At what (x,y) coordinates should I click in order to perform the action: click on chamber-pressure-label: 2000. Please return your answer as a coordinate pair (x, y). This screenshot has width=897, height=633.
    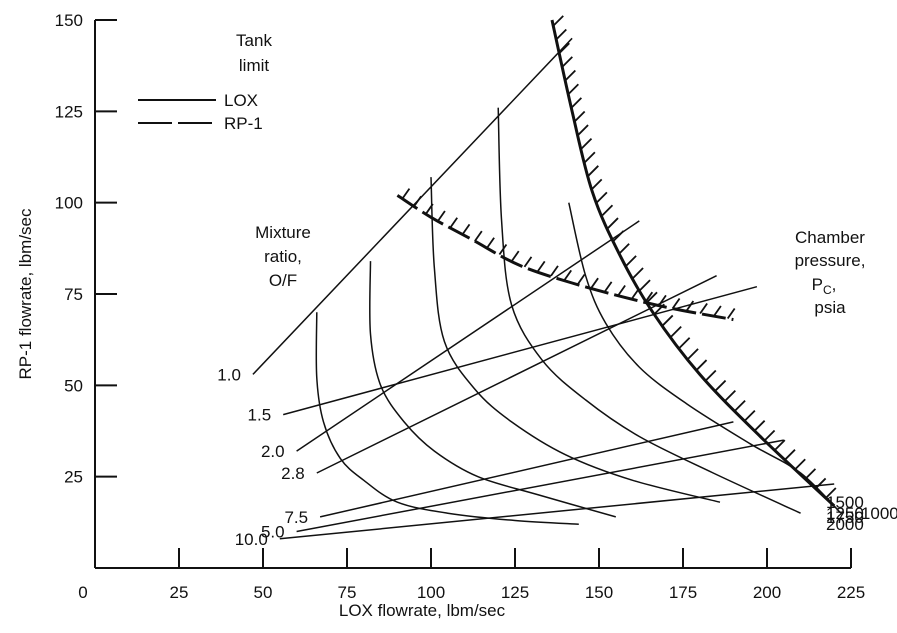
    Looking at the image, I should click on (845, 524).